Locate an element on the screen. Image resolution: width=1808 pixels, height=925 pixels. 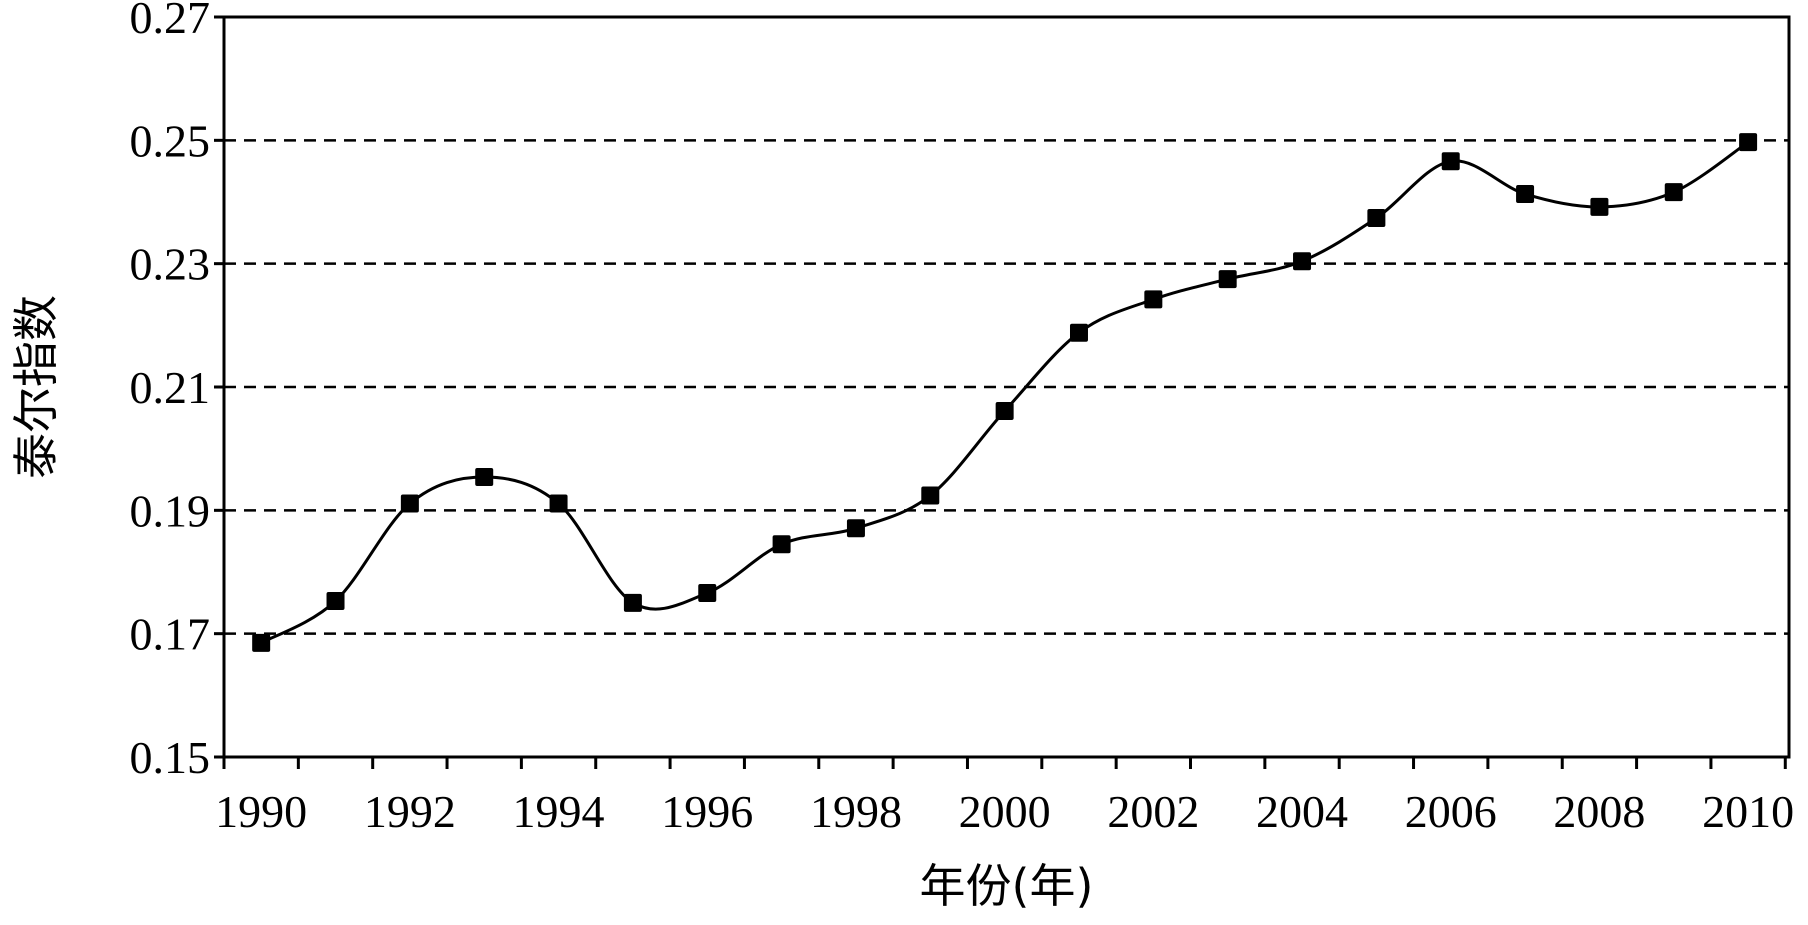
y-tick-label: 0.21 is located at coordinates (170, 387).